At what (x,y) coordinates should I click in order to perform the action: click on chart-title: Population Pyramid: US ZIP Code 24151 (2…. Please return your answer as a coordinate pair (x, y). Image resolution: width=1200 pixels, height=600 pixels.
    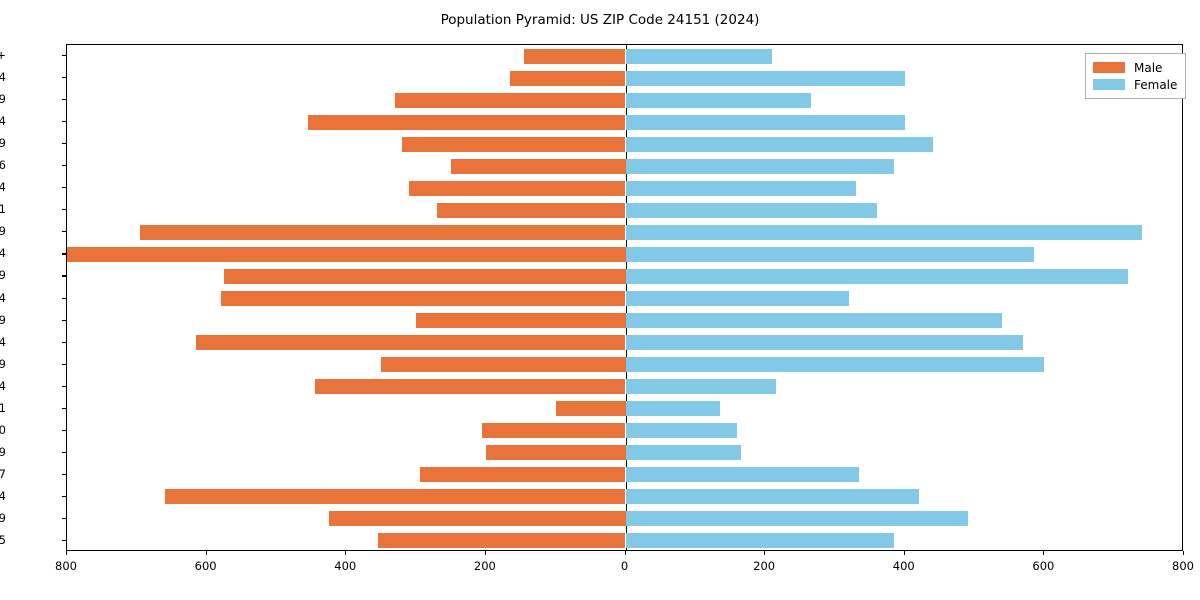
    Looking at the image, I should click on (600, 20).